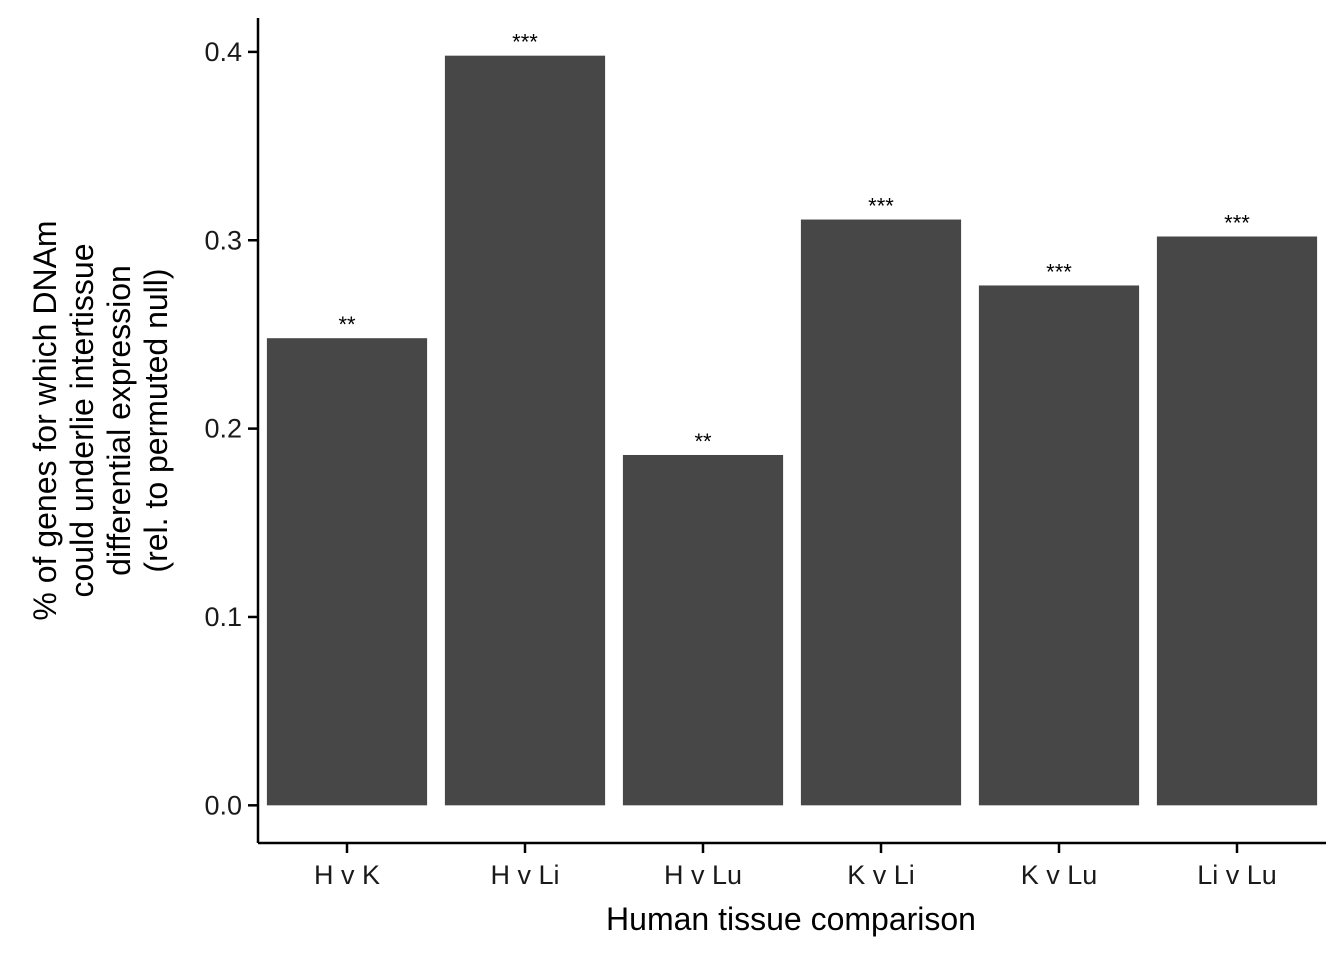  What do you see at coordinates (223, 429) in the screenshot?
I see `y-tick-label-2: 0.2` at bounding box center [223, 429].